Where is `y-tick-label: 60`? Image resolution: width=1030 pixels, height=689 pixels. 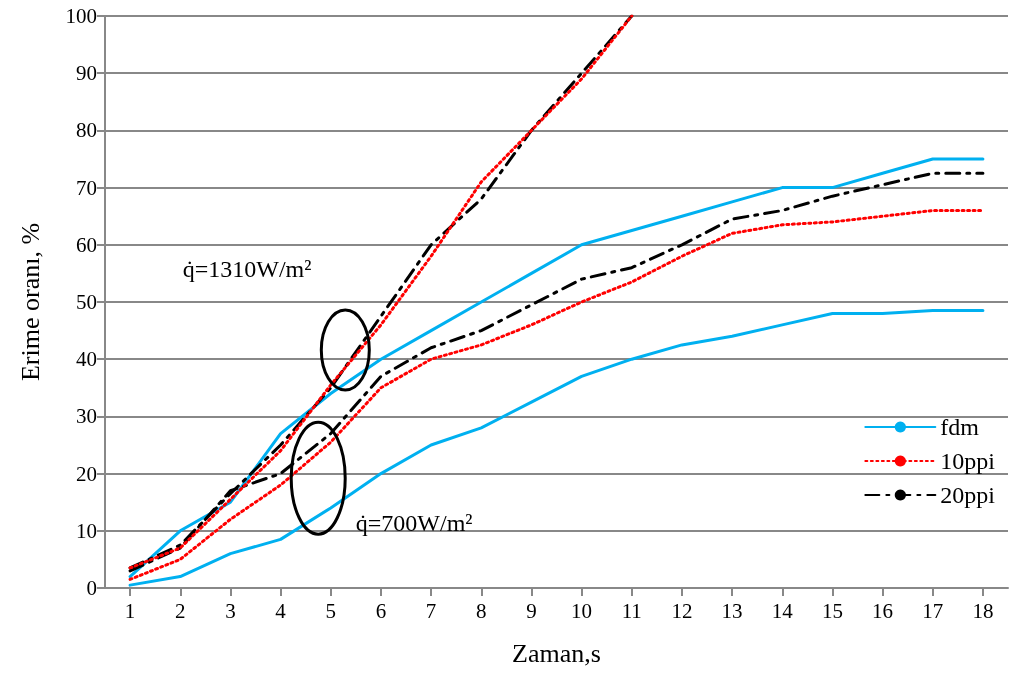 y-tick-label: 60 is located at coordinates (86, 244).